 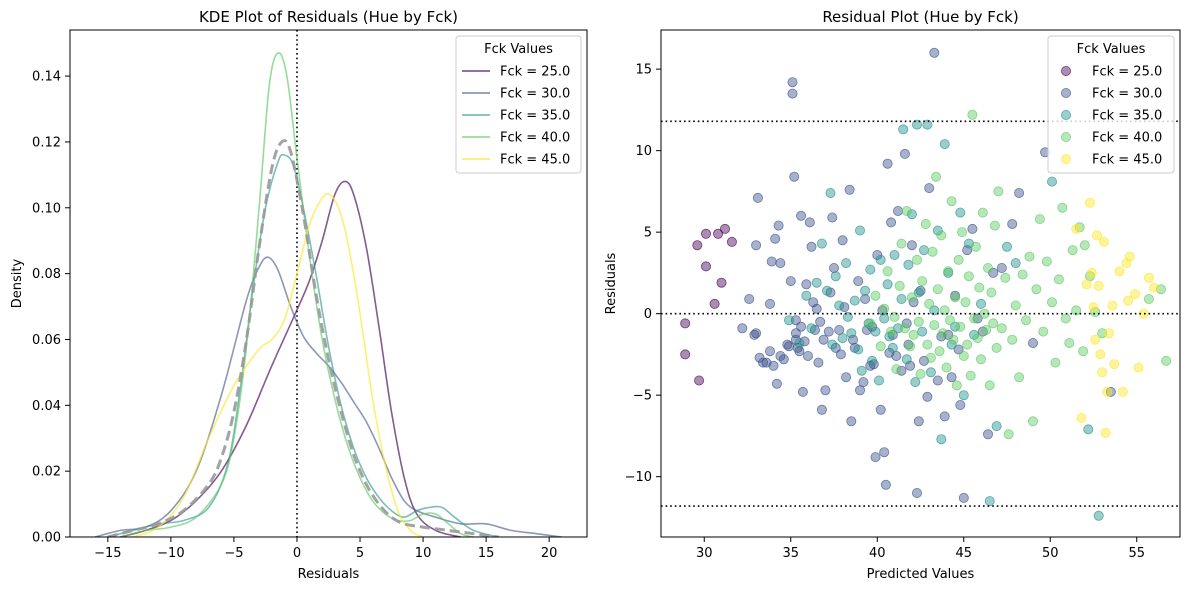 What do you see at coordinates (486, 553) in the screenshot?
I see `kde-x-tick-label: 15` at bounding box center [486, 553].